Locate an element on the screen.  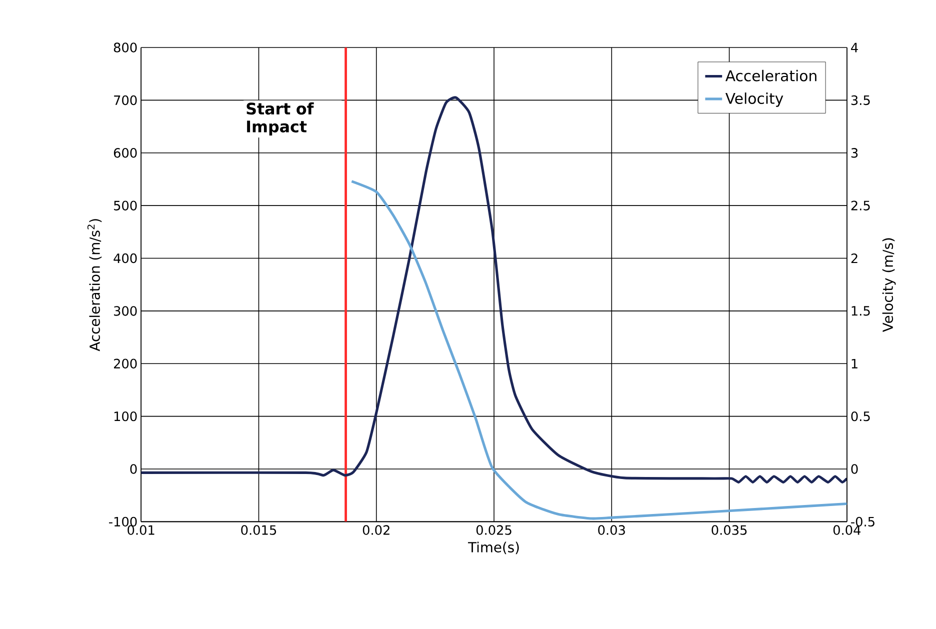
y-tick-label: 0 is located at coordinates (133, 469).